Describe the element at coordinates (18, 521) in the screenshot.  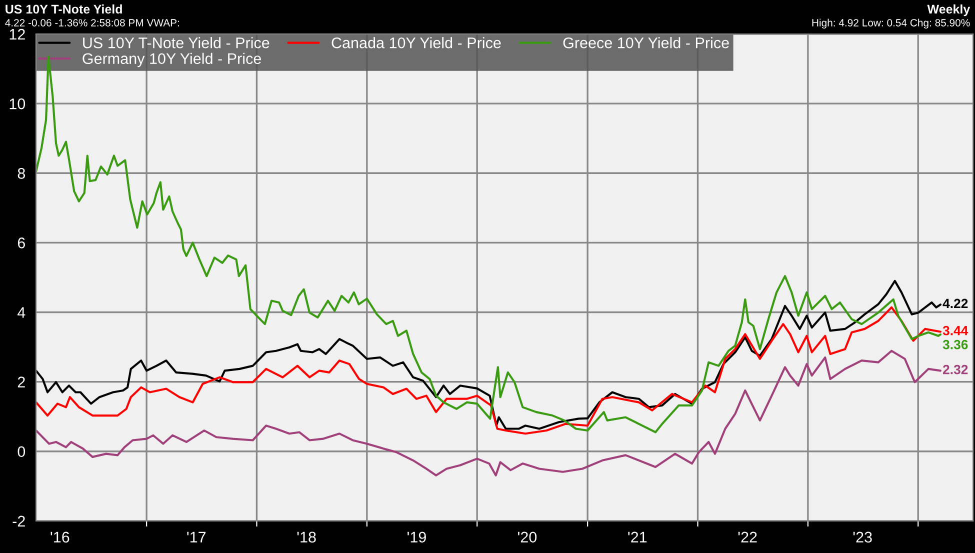
I see `y-tick-label: -2` at that location.